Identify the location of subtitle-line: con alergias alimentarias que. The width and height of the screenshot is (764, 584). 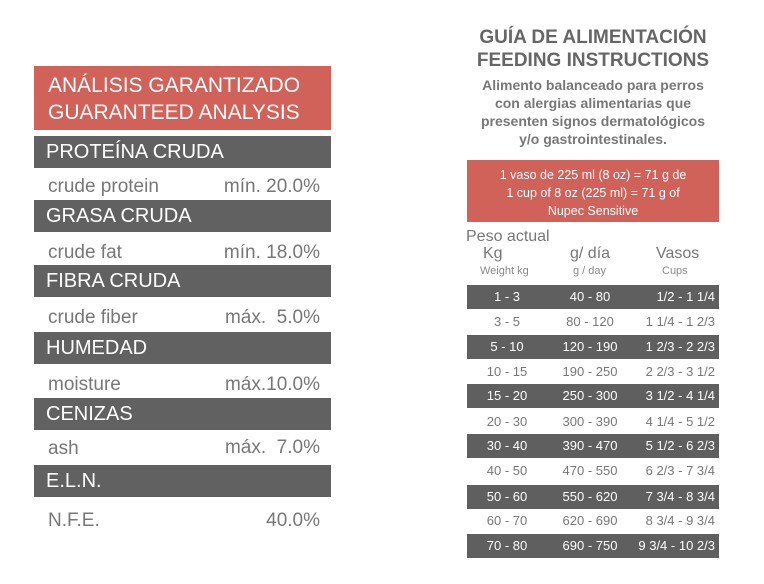
(593, 103).